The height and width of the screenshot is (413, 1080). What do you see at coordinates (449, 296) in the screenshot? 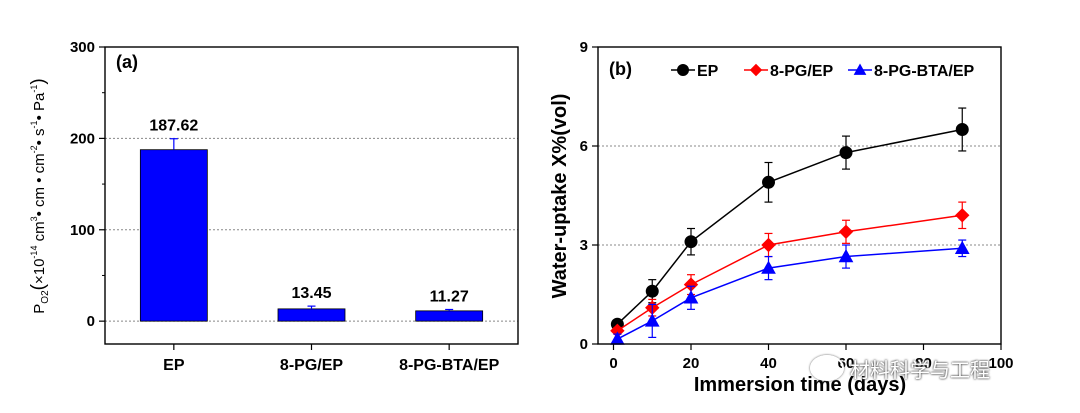
I see `bar-value-label: 11.27` at bounding box center [449, 296].